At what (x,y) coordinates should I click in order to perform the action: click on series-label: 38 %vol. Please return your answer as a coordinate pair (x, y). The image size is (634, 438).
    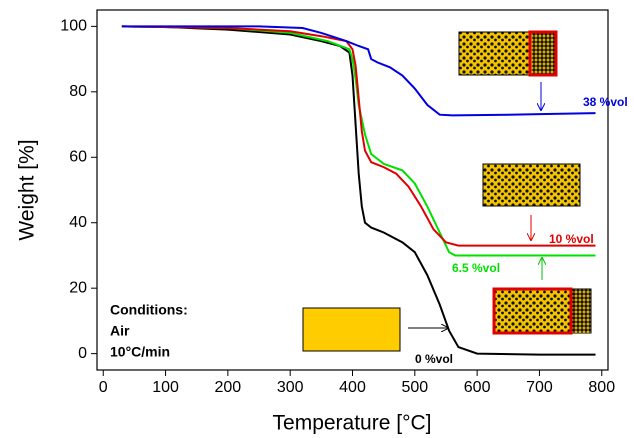
    Looking at the image, I should click on (605, 102).